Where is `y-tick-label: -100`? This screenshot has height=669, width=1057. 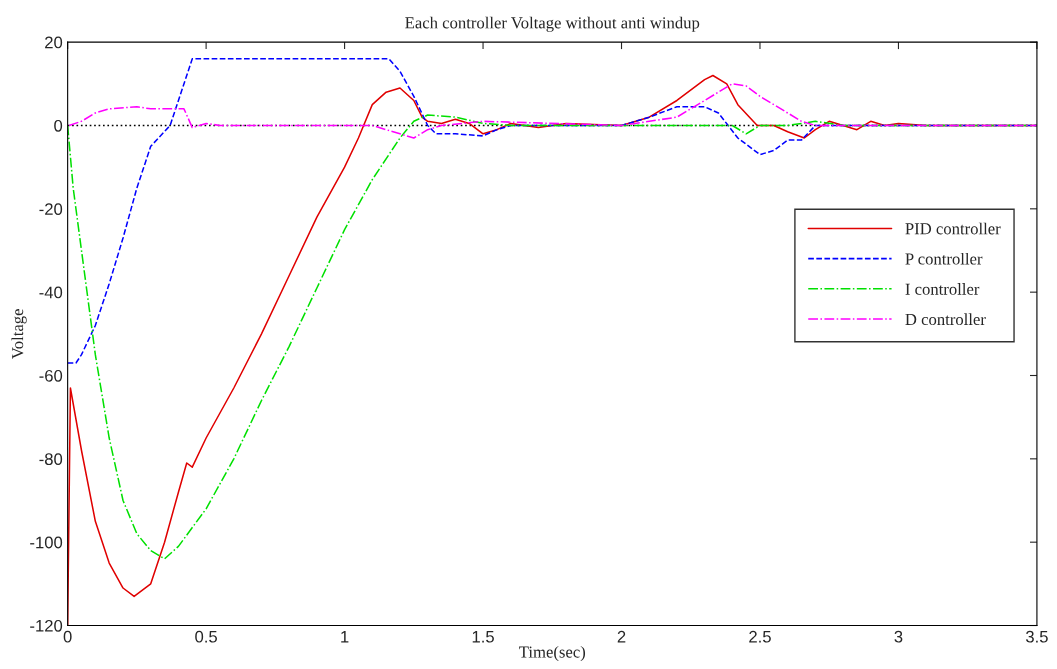 y-tick-label: -100 is located at coordinates (46, 542).